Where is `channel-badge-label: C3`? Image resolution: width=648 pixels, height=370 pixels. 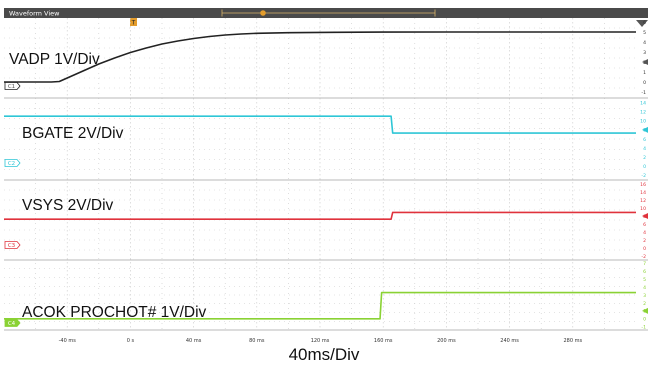 channel-badge-label: C3 is located at coordinates (12, 246).